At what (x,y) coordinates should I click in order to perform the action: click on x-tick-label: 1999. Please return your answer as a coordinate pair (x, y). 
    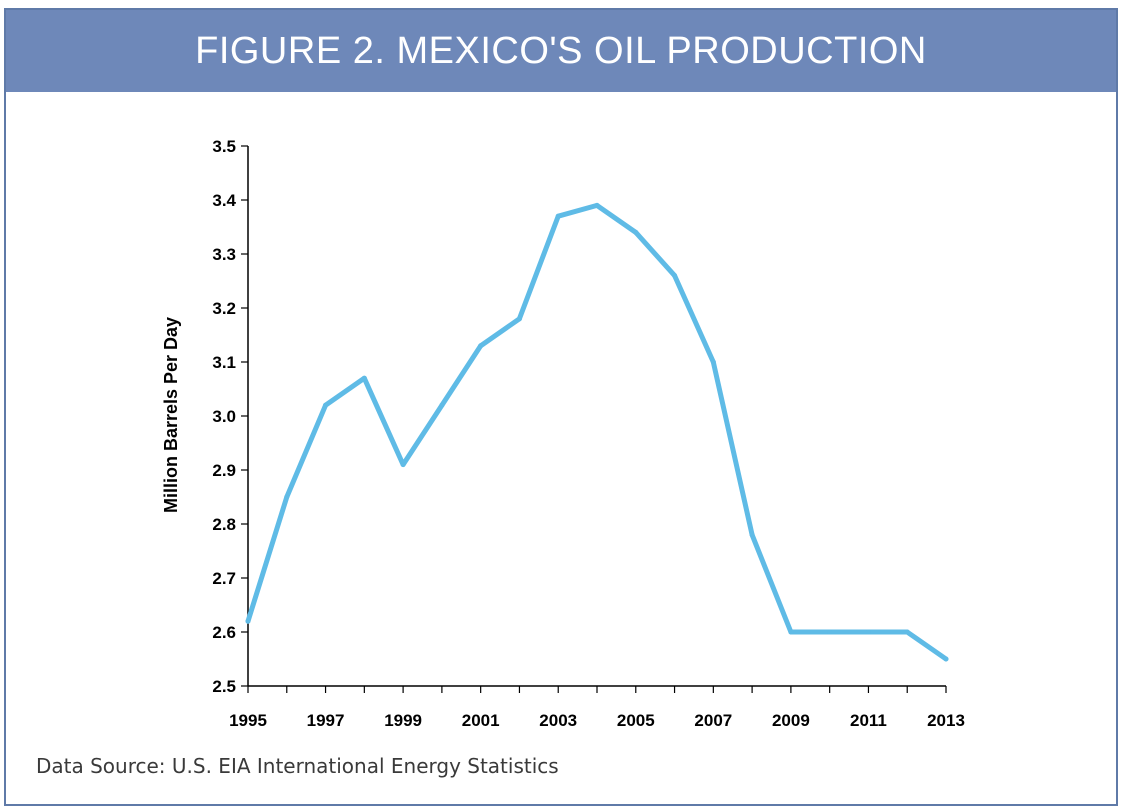
    Looking at the image, I should click on (403, 720).